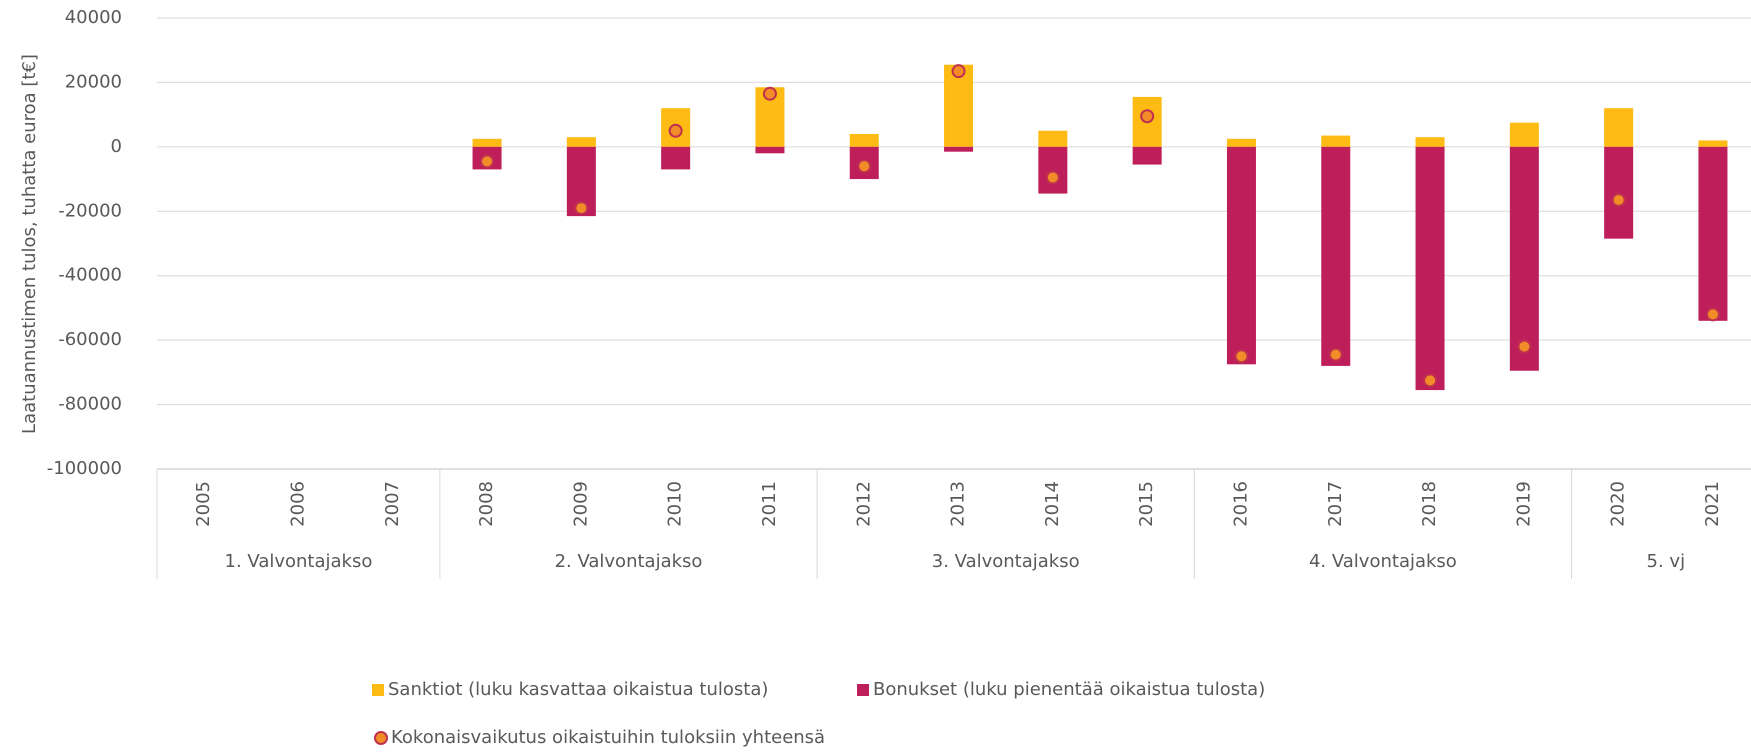 The height and width of the screenshot is (753, 1751). What do you see at coordinates (863, 504) in the screenshot?
I see `x-tick-label: 2012` at bounding box center [863, 504].